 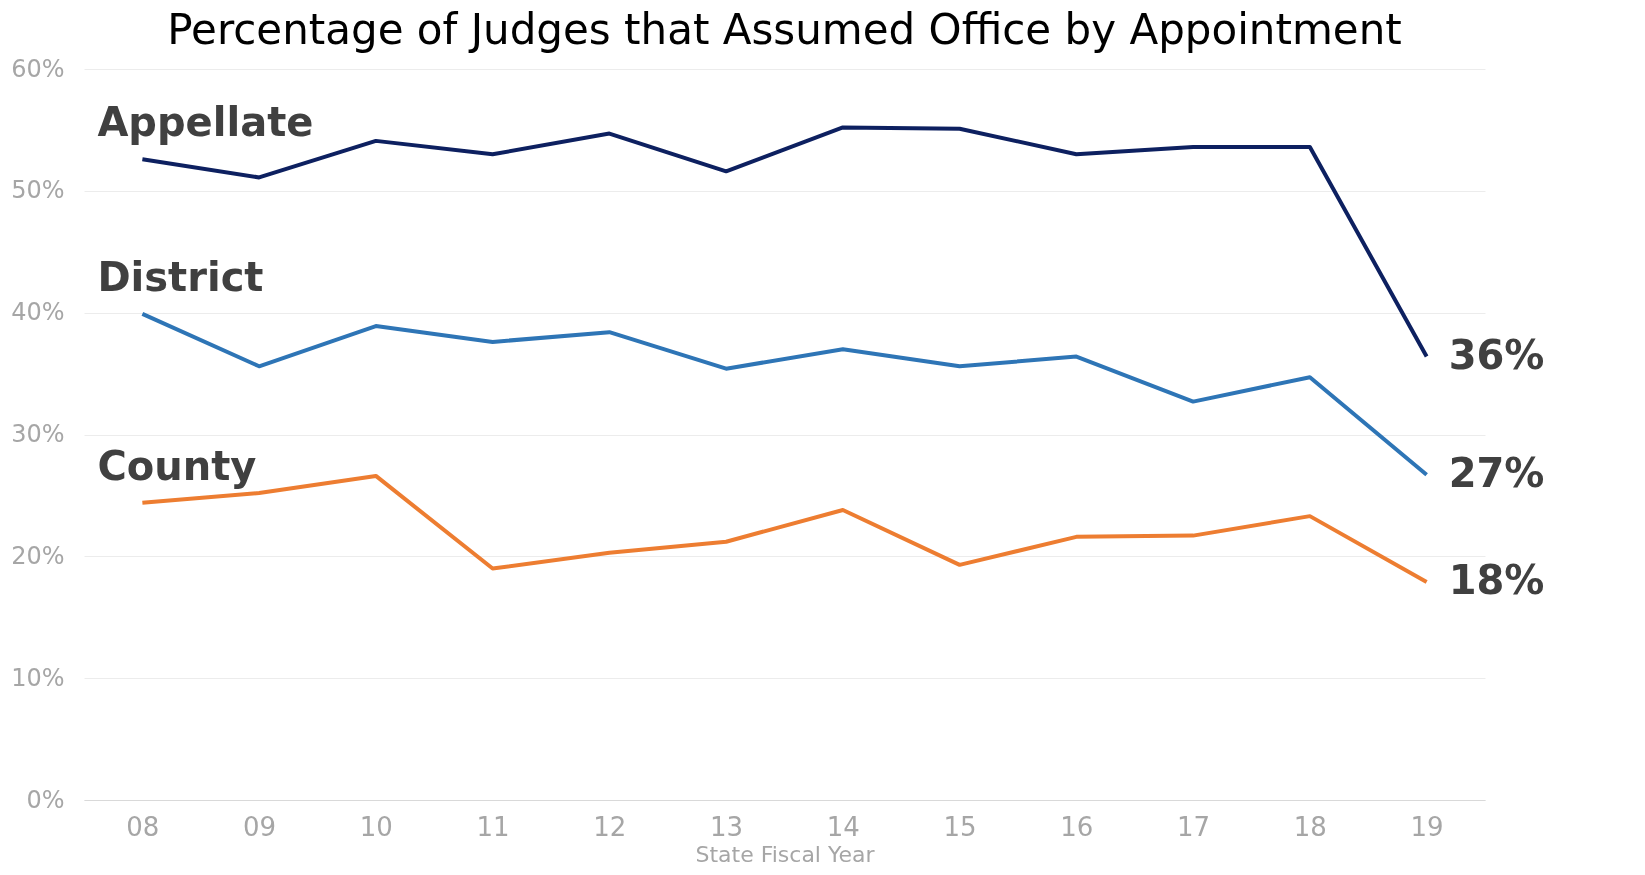 What do you see at coordinates (38, 434) in the screenshot?
I see `y-tick-label: 30%` at bounding box center [38, 434].